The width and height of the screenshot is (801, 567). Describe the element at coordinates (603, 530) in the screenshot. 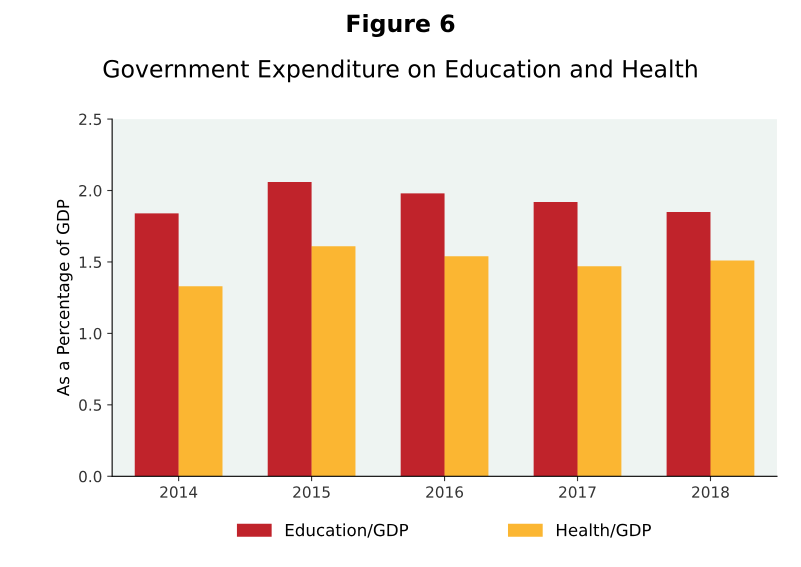

I see `legend-label: Health/GDP` at that location.